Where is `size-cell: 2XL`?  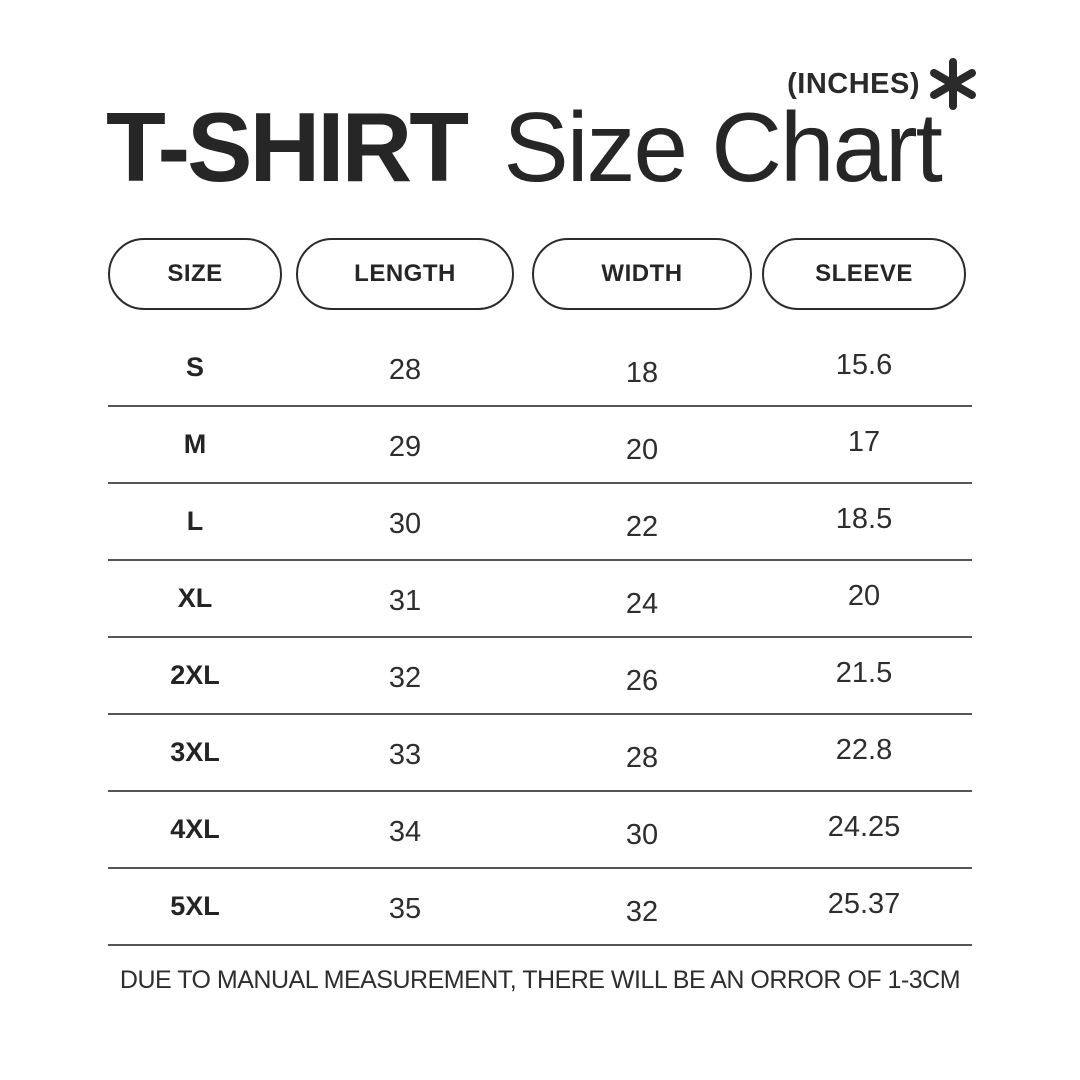 size-cell: 2XL is located at coordinates (195, 675).